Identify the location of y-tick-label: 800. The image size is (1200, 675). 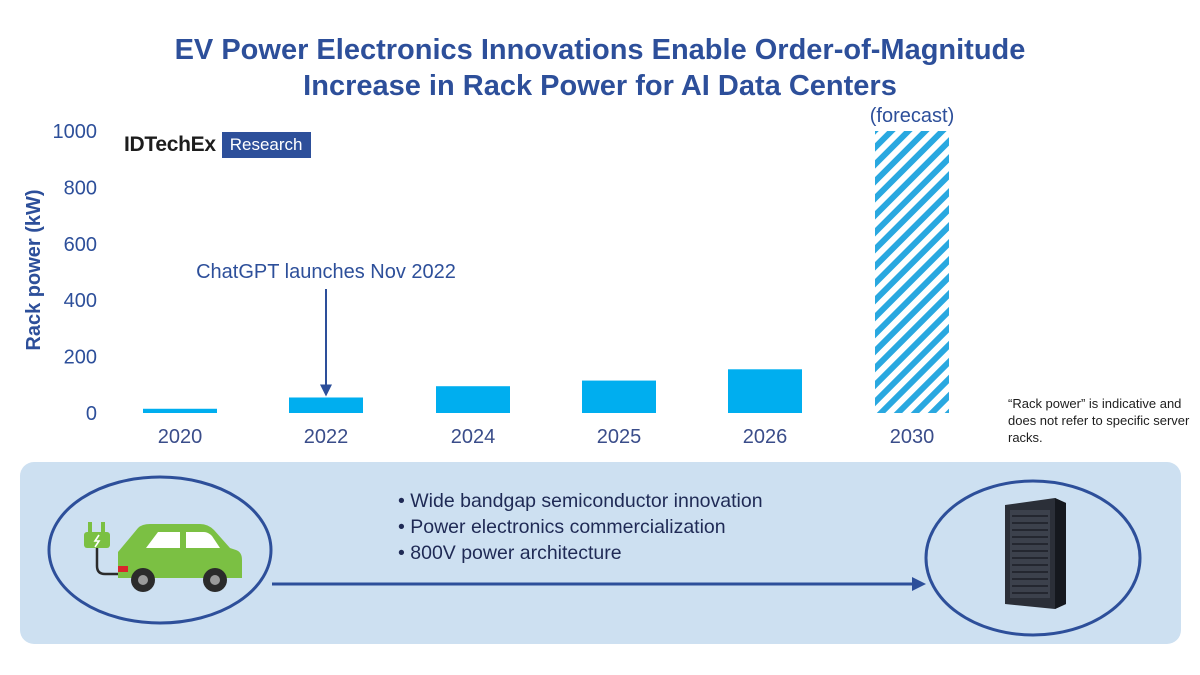
(80, 188).